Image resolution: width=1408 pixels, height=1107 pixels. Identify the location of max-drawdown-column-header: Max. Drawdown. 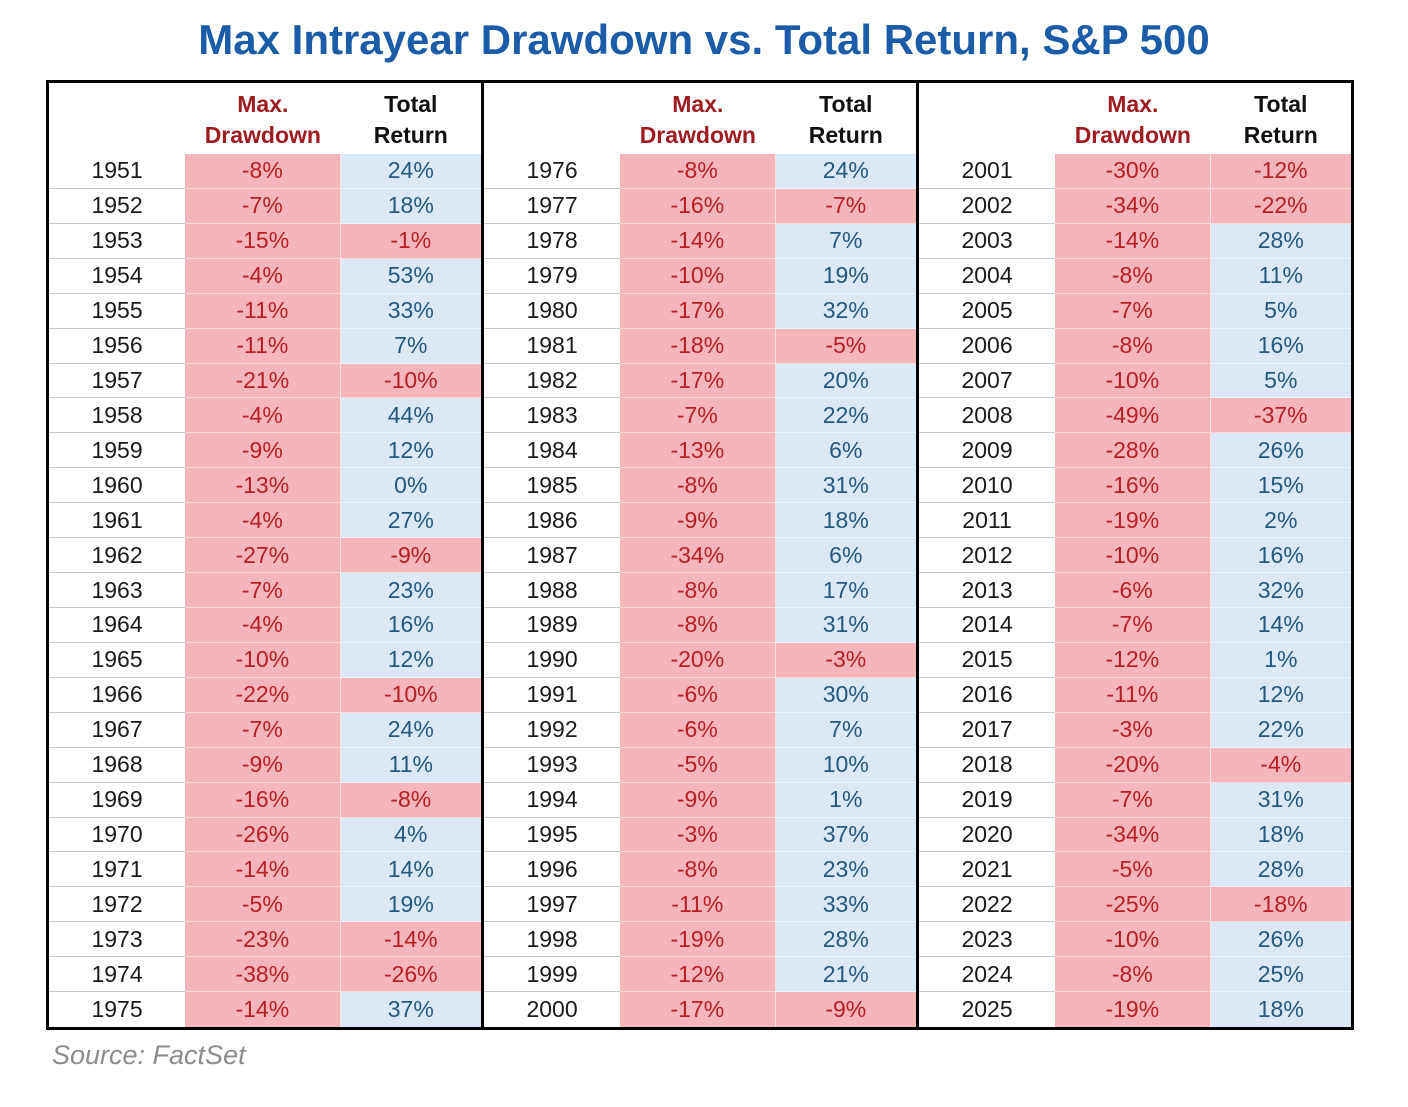
(263, 120).